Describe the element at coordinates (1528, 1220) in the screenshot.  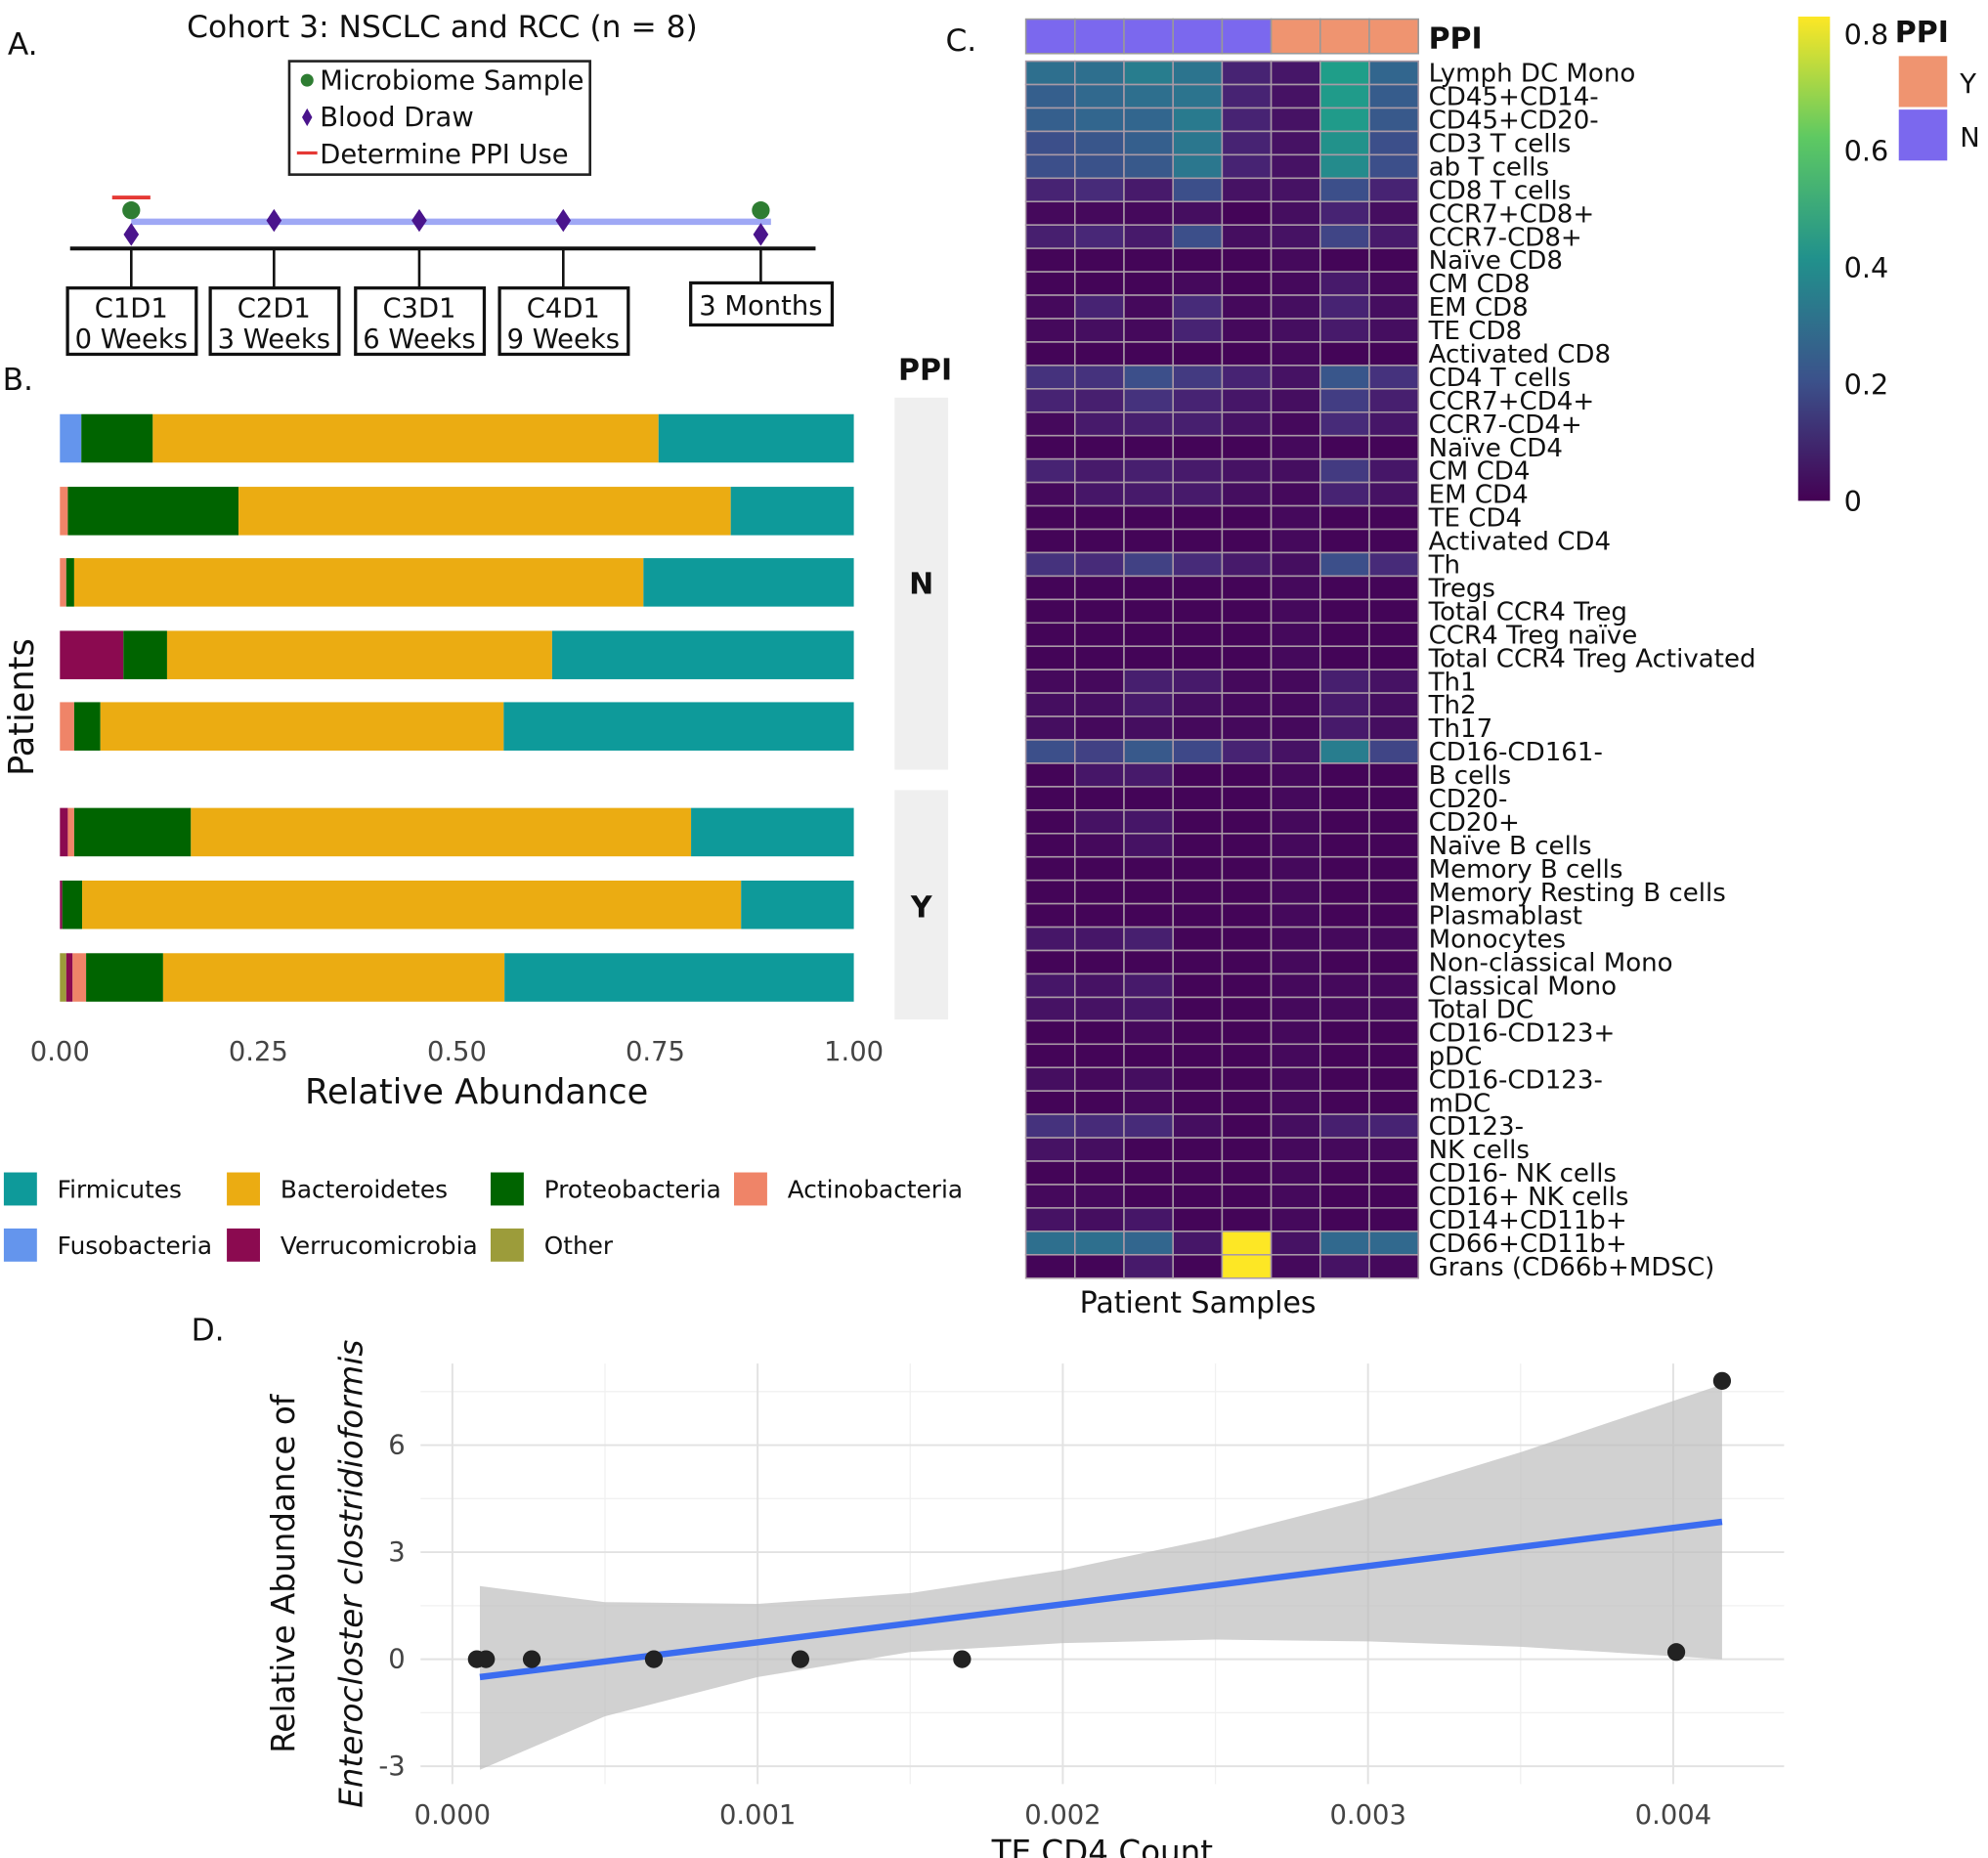
I see `heatmap-row-label: CD14+CD11b+` at that location.